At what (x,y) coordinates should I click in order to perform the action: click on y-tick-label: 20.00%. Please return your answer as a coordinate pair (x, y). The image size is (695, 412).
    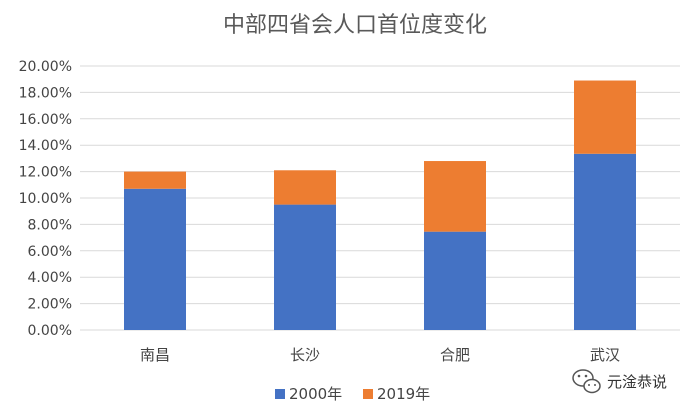
    Looking at the image, I should click on (45, 67).